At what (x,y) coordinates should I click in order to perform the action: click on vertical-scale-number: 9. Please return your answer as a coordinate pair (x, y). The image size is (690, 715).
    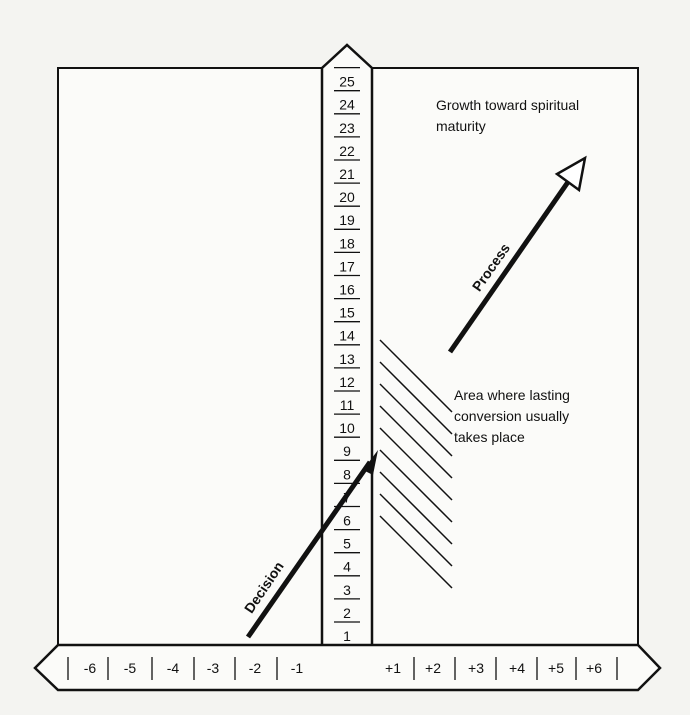
    Looking at the image, I should click on (347, 451).